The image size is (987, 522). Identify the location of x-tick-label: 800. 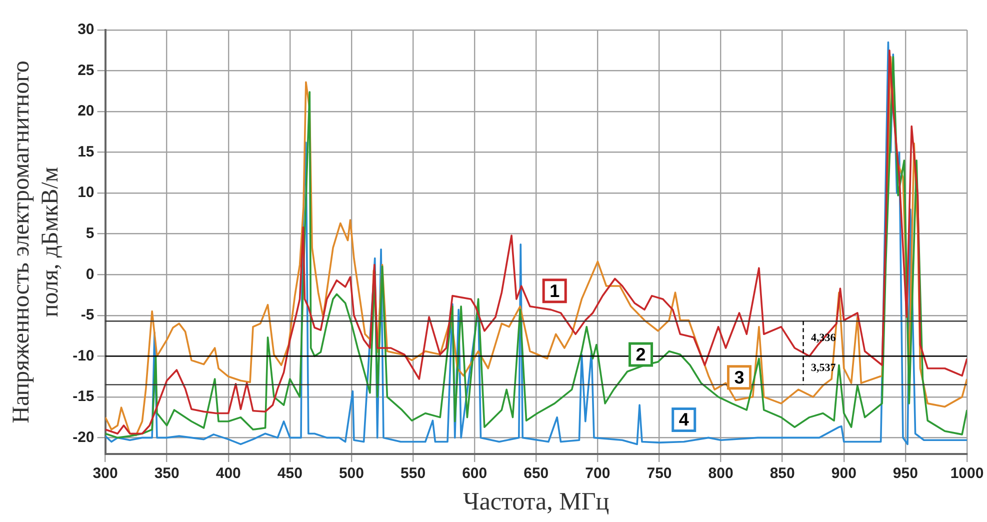
(721, 473).